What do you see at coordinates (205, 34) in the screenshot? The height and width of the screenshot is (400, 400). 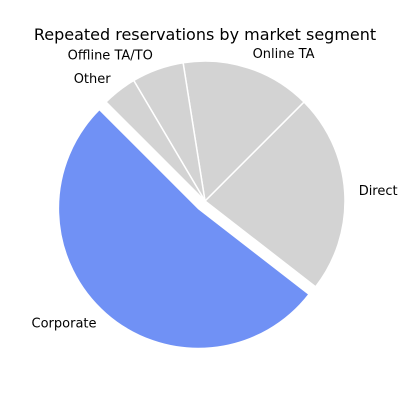 I see `chart-title: Repeated reservations by market segment` at bounding box center [205, 34].